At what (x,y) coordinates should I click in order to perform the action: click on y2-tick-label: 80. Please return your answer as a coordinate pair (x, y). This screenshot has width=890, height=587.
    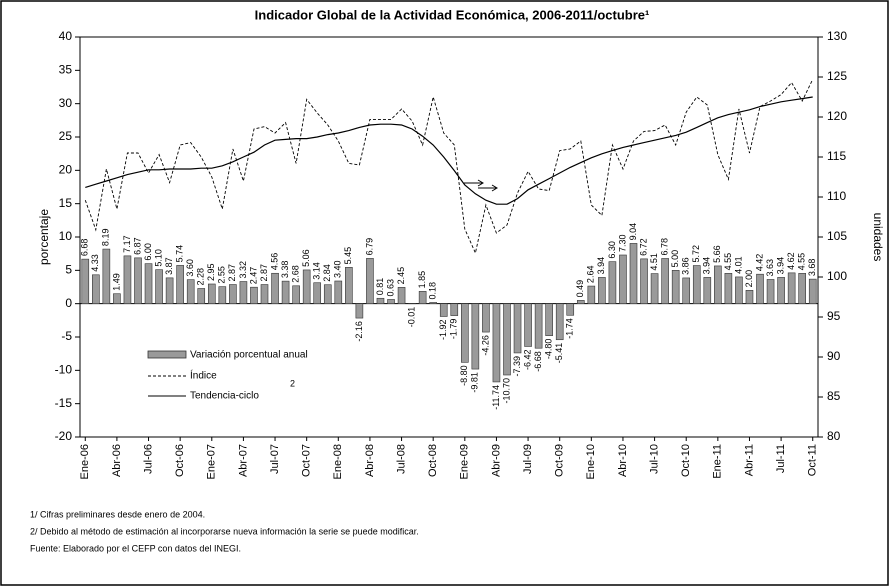
    Looking at the image, I should click on (834, 436).